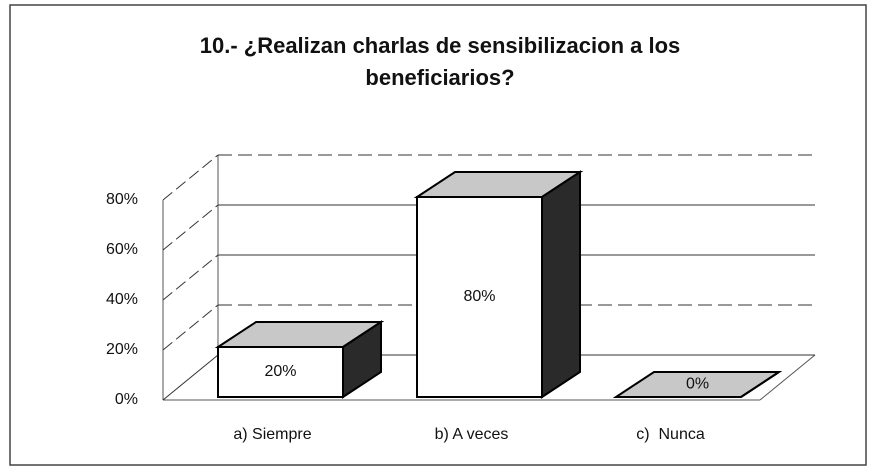 Image resolution: width=877 pixels, height=472 pixels. I want to click on x-tick-label: c) Nunca, so click(670, 434).